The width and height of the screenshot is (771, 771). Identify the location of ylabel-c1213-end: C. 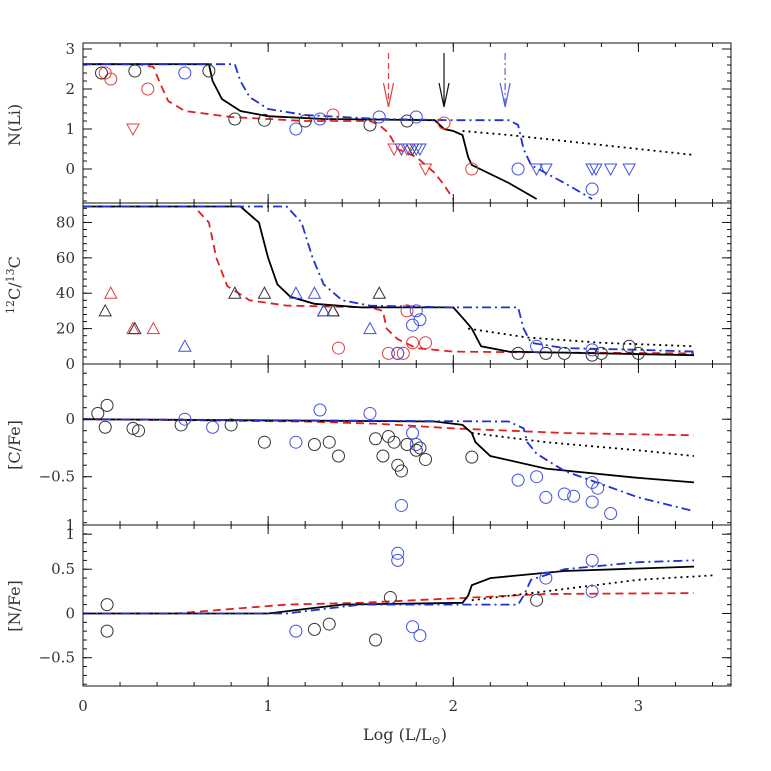
(14, 262).